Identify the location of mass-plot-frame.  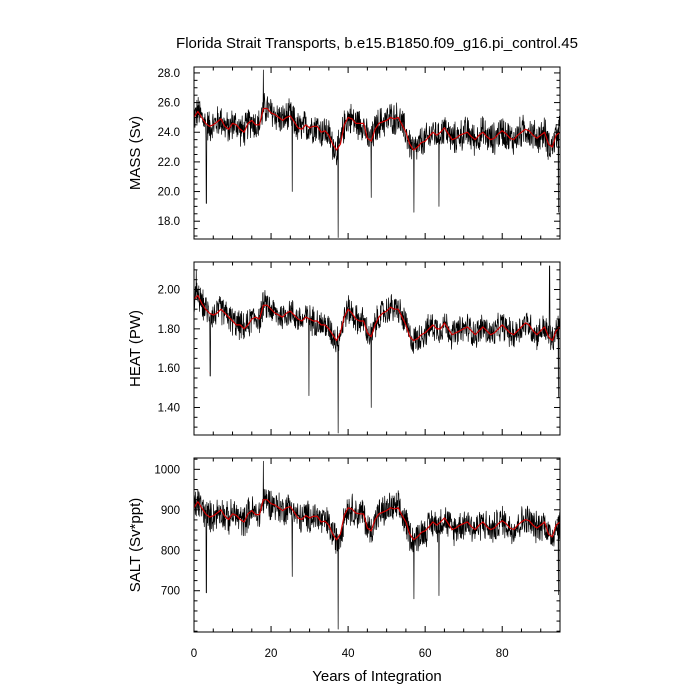
(377, 153).